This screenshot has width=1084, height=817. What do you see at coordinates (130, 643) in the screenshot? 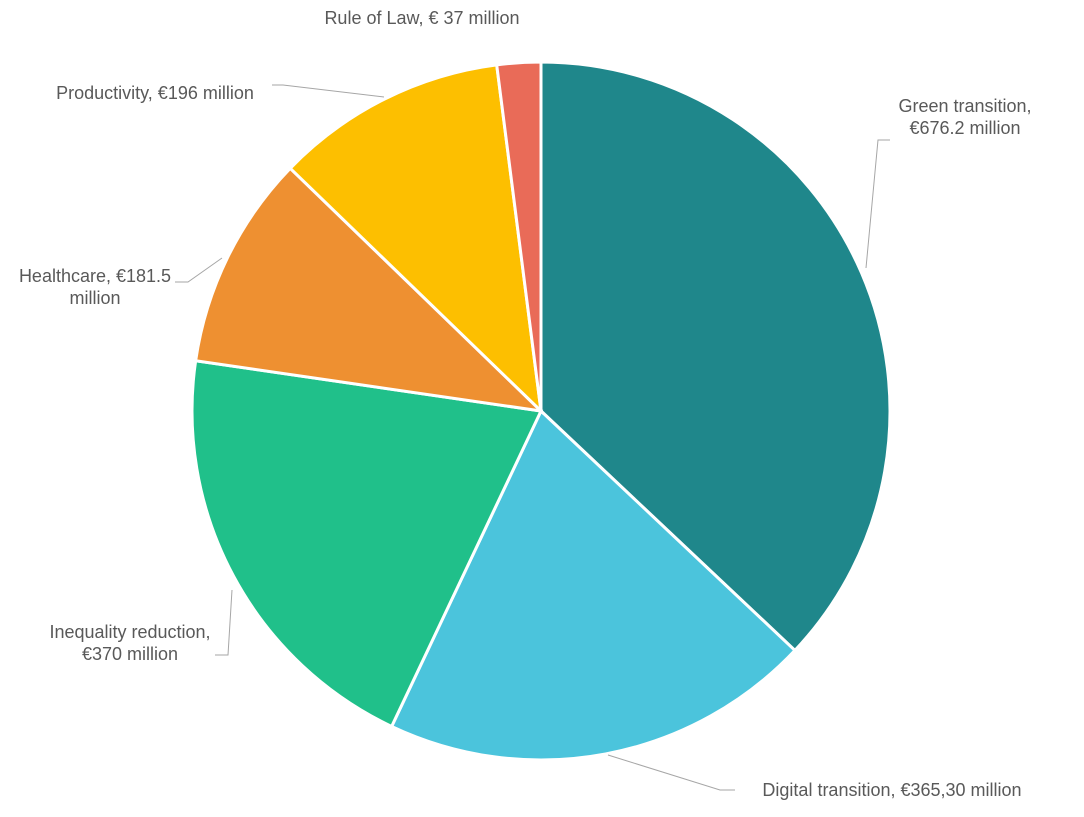
I see `data-label: Inequality reduction, €370 million` at bounding box center [130, 643].